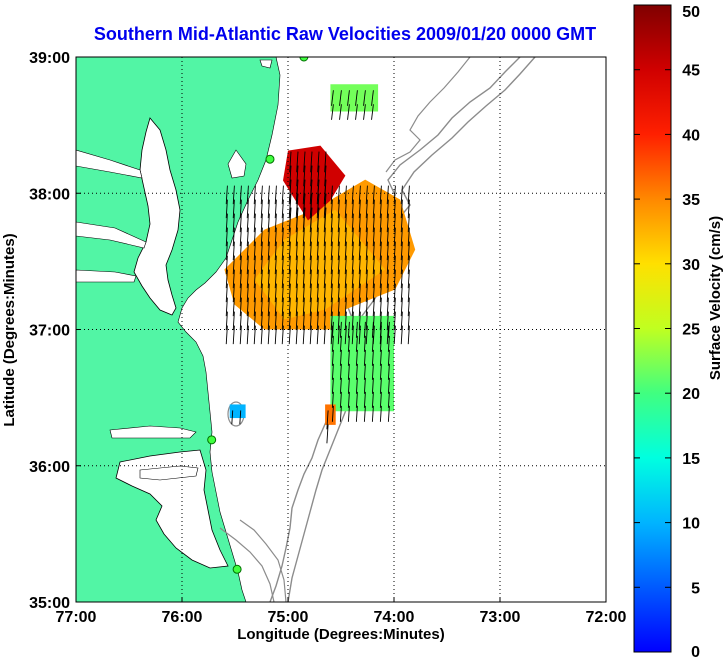 Image resolution: width=724 pixels, height=659 pixels. Describe the element at coordinates (691, 394) in the screenshot. I see `colorbar-tick-label: 20` at that location.